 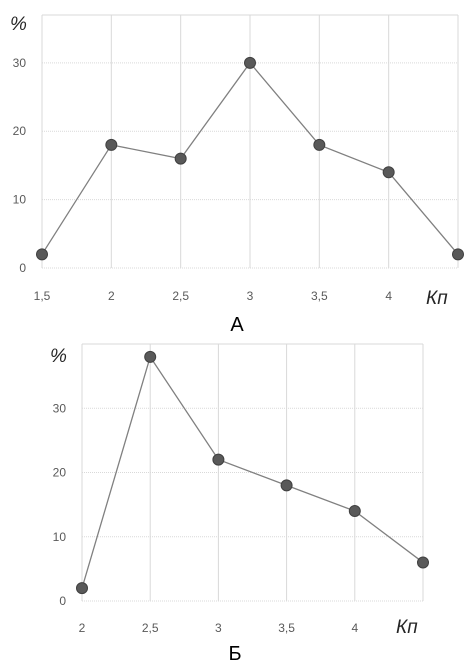 What do you see at coordinates (42, 296) in the screenshot?
I see `x-tick-label: 1,5` at bounding box center [42, 296].